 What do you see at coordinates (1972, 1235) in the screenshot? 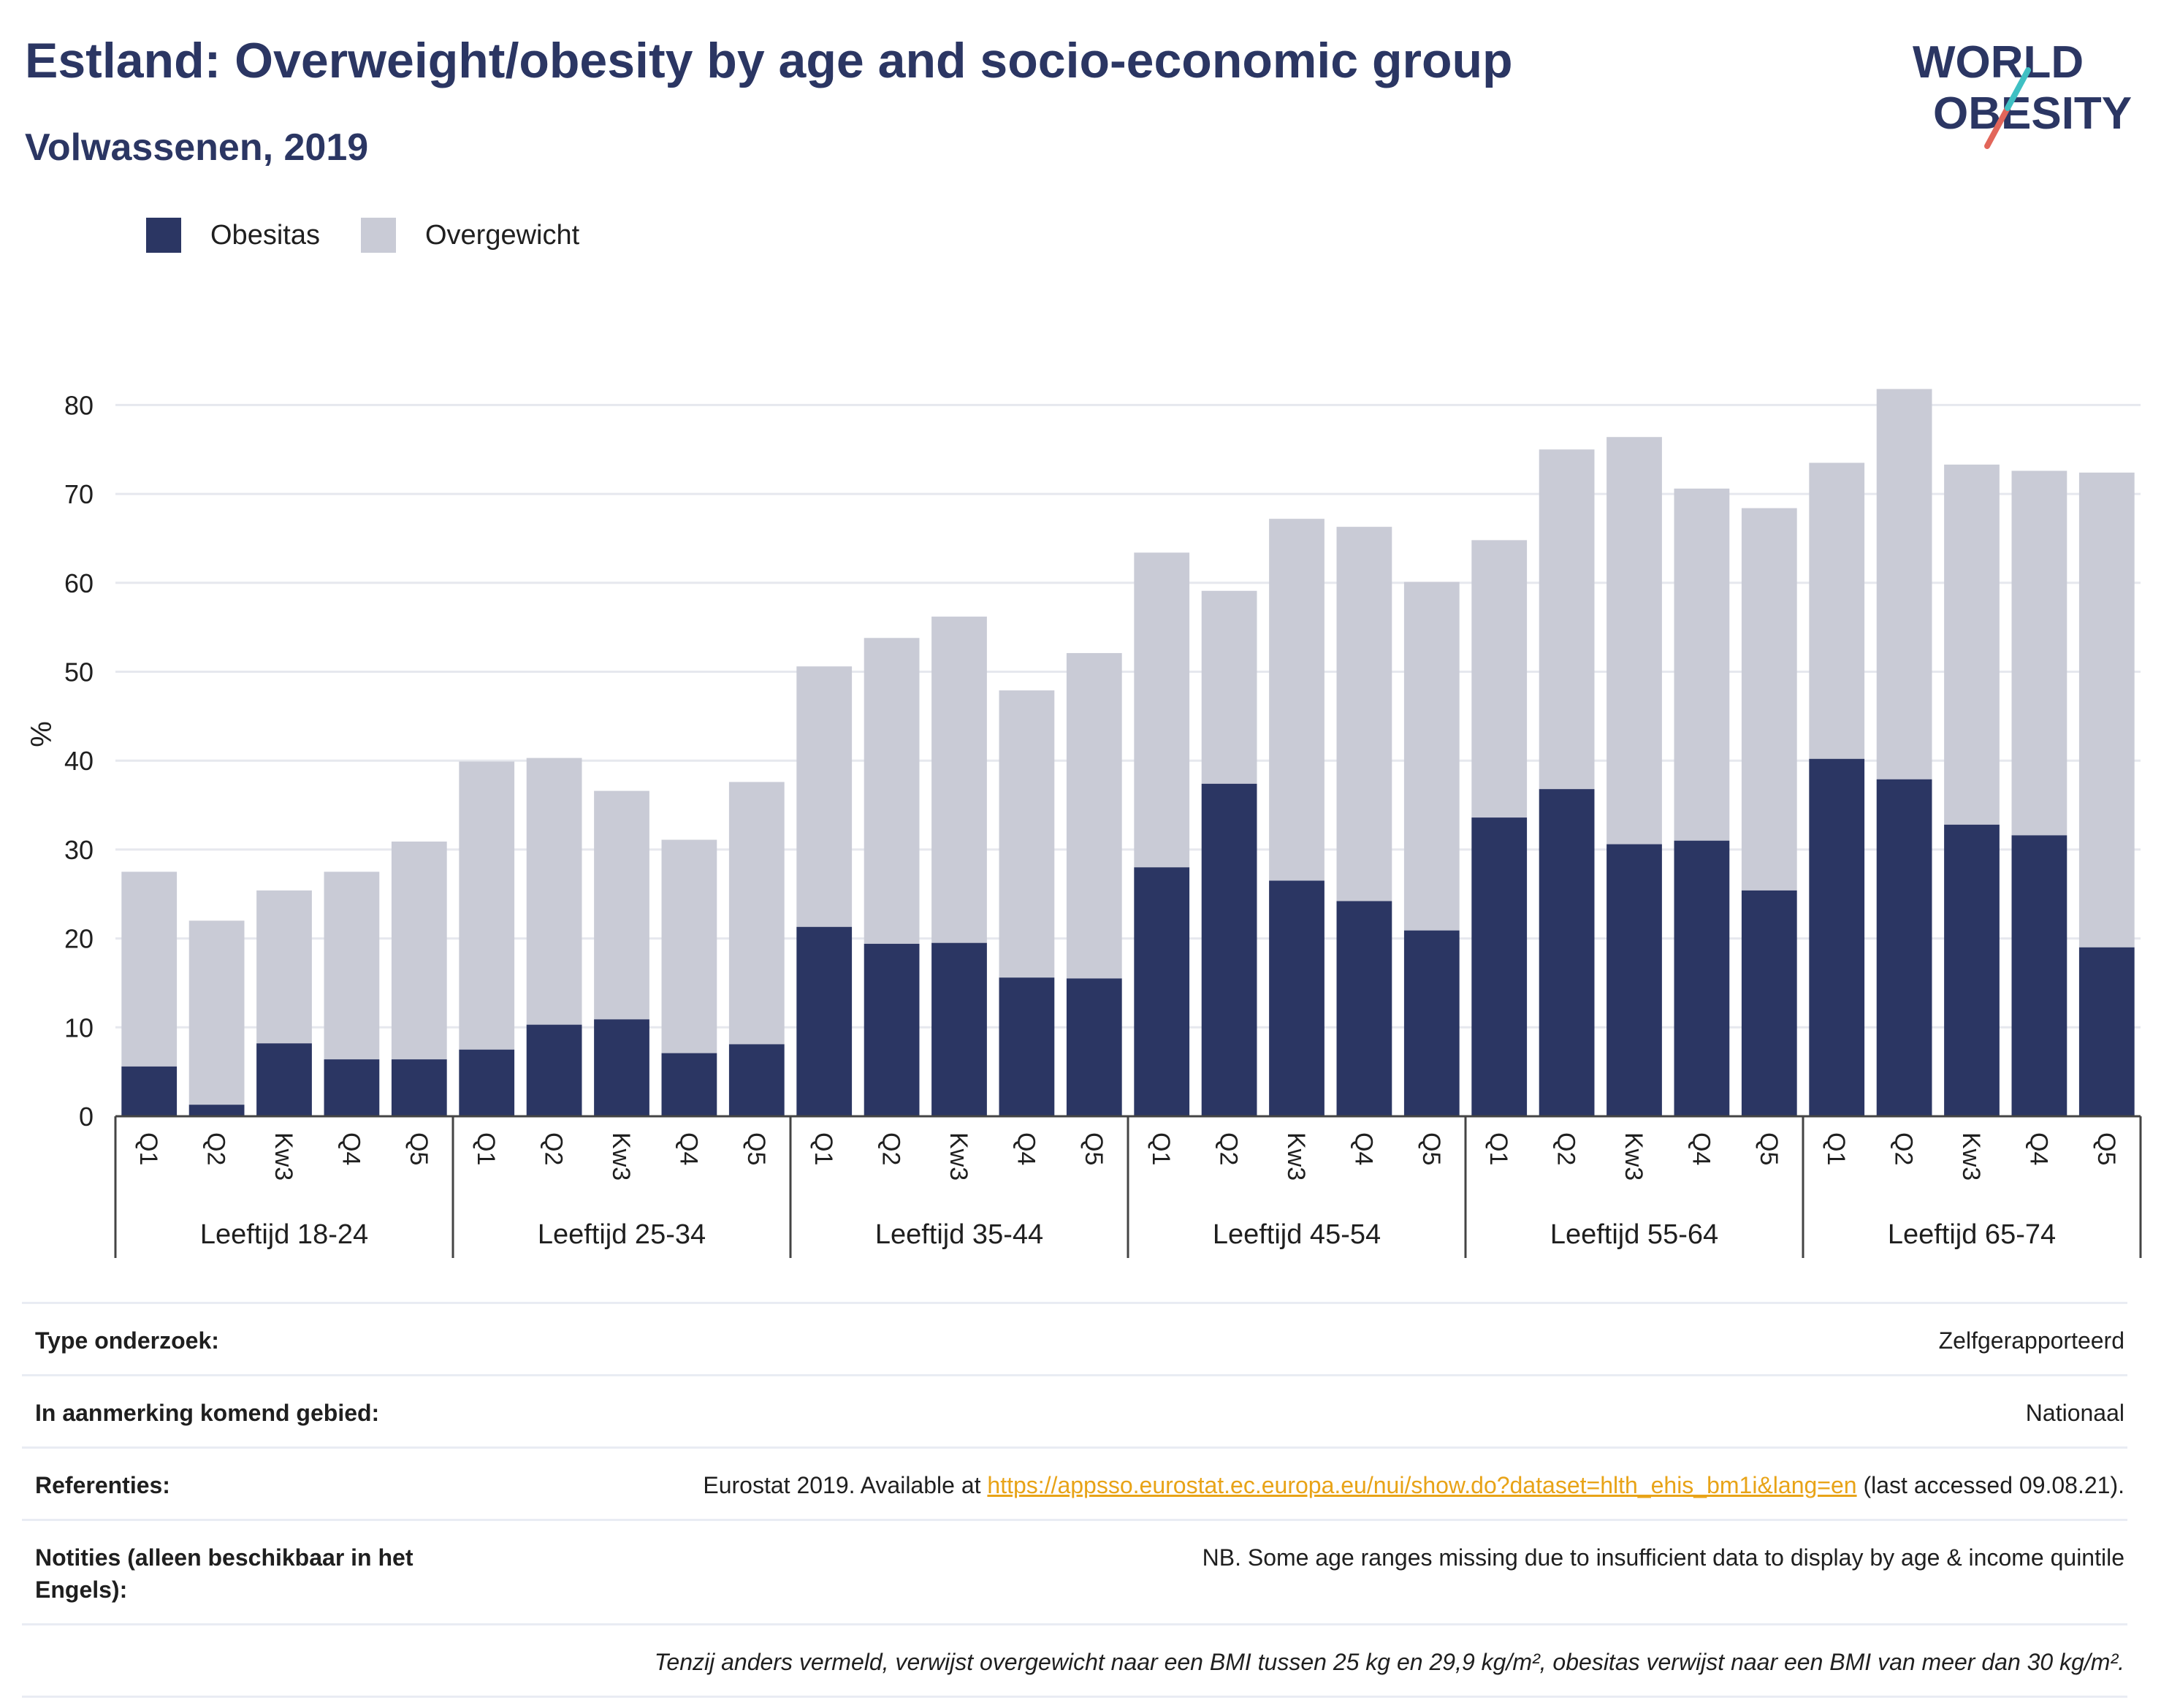
I see `group-label-5: Leeftijd 65-74` at bounding box center [1972, 1235].